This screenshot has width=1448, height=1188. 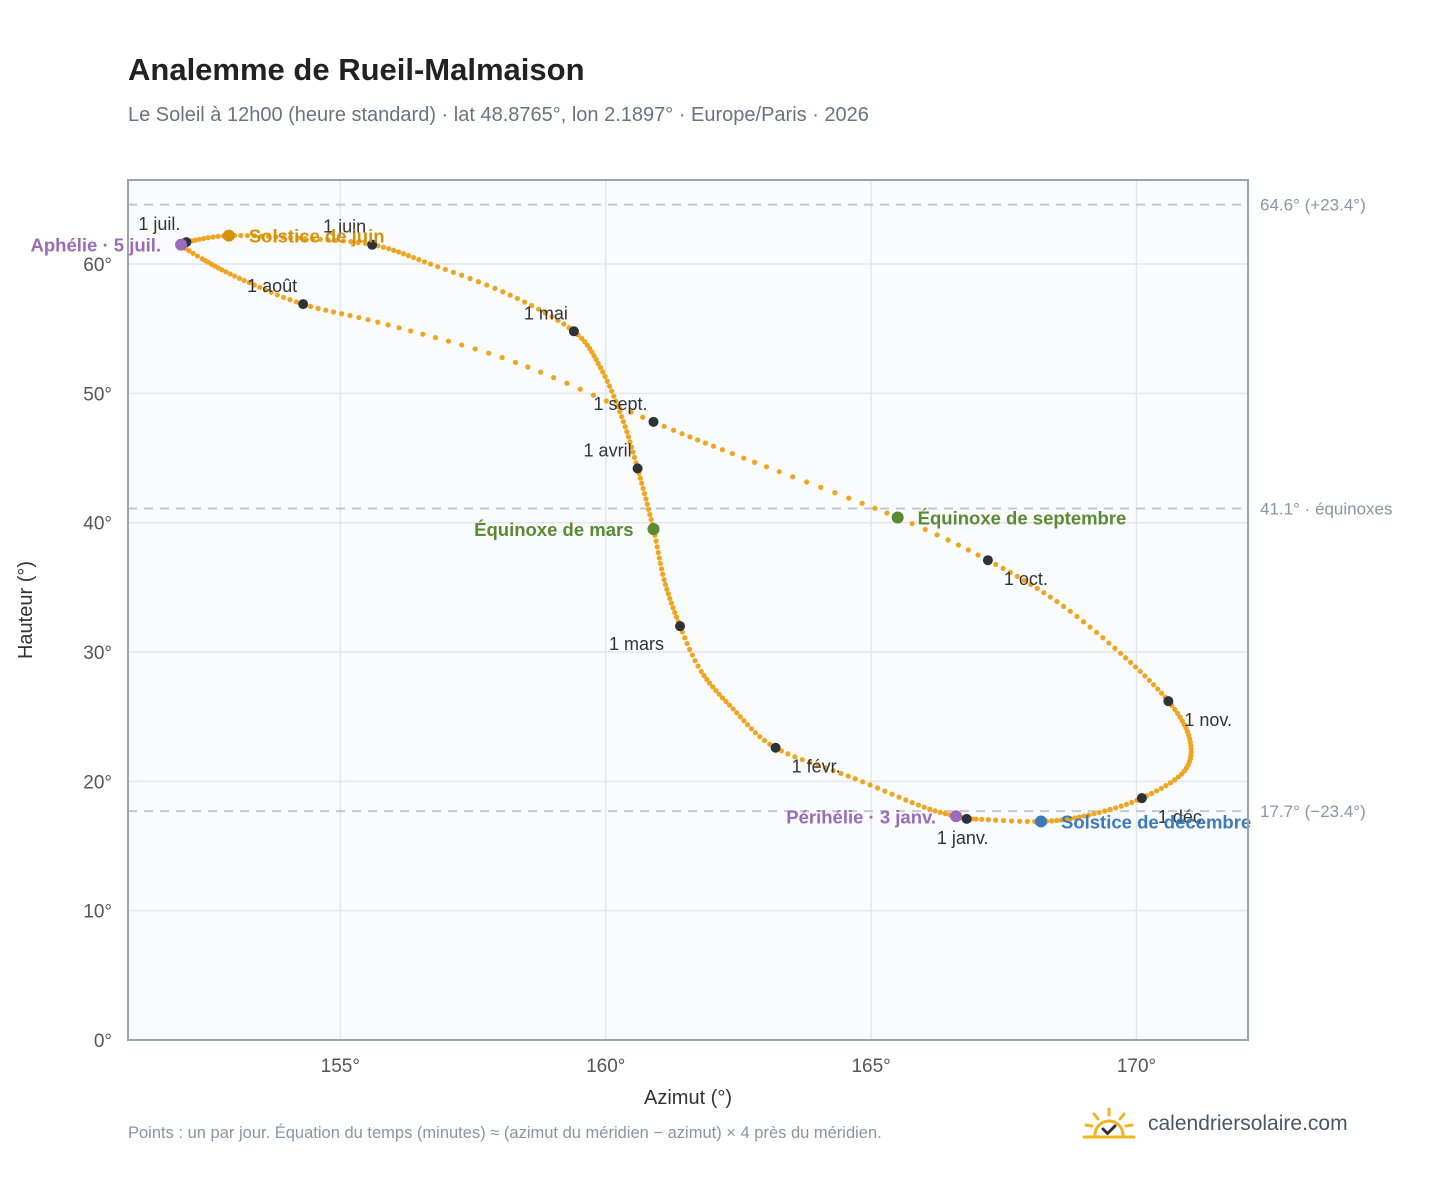 I want to click on sun-check-icon, so click(x=1109, y=1123).